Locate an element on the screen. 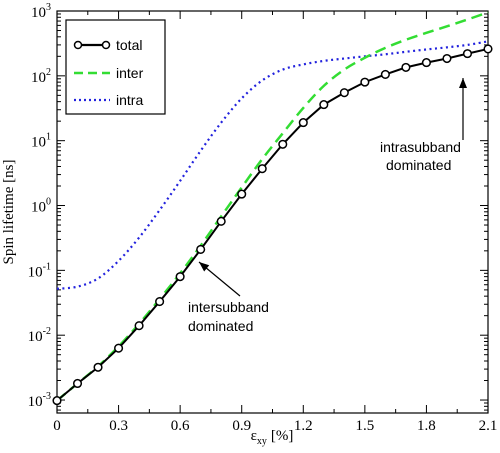 The height and width of the screenshot is (453, 500). x-axis-title: εxy [%] is located at coordinates (272, 437).